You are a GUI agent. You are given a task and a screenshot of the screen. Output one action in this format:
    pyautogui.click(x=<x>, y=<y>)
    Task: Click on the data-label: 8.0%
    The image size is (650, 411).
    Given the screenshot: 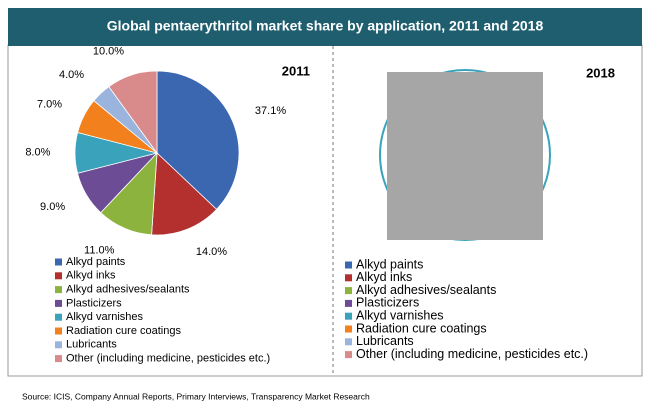 What is the action you would take?
    pyautogui.click(x=37, y=153)
    